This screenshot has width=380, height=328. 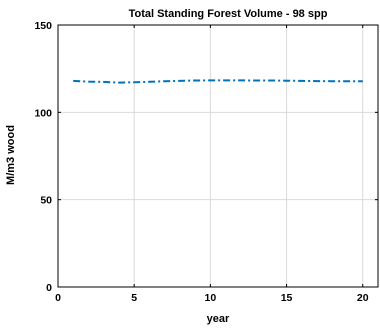 I want to click on series-line, so click(x=218, y=81).